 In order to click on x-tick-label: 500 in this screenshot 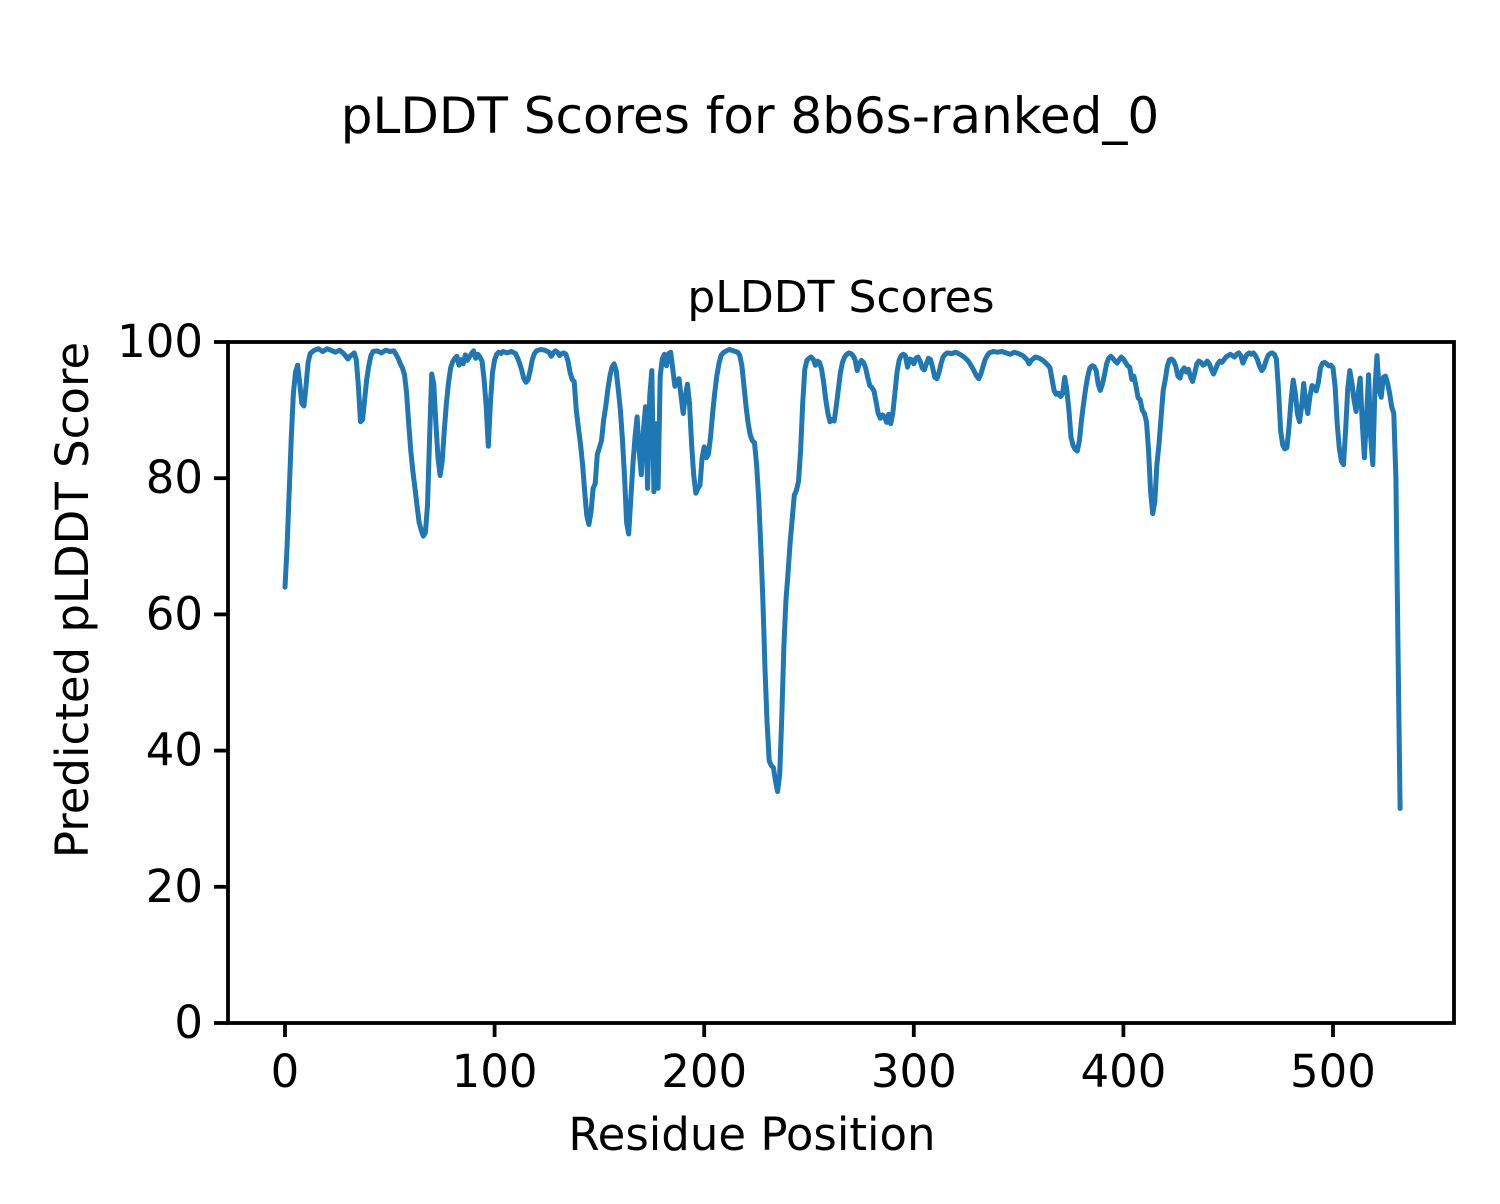, I will do `click(1333, 1071)`.